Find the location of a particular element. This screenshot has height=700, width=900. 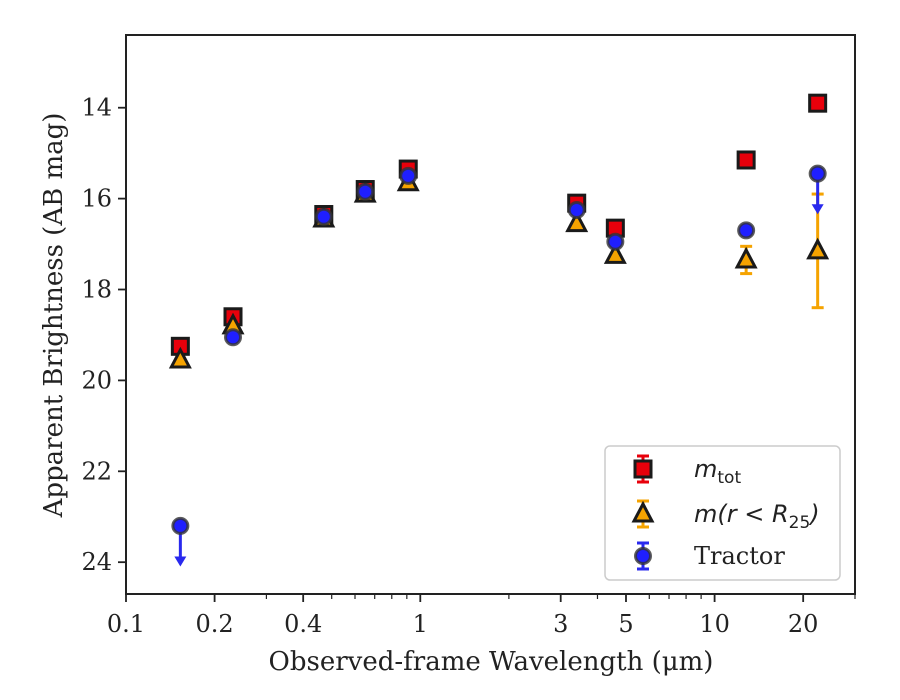

legend-label: mtot is located at coordinates (717, 471).